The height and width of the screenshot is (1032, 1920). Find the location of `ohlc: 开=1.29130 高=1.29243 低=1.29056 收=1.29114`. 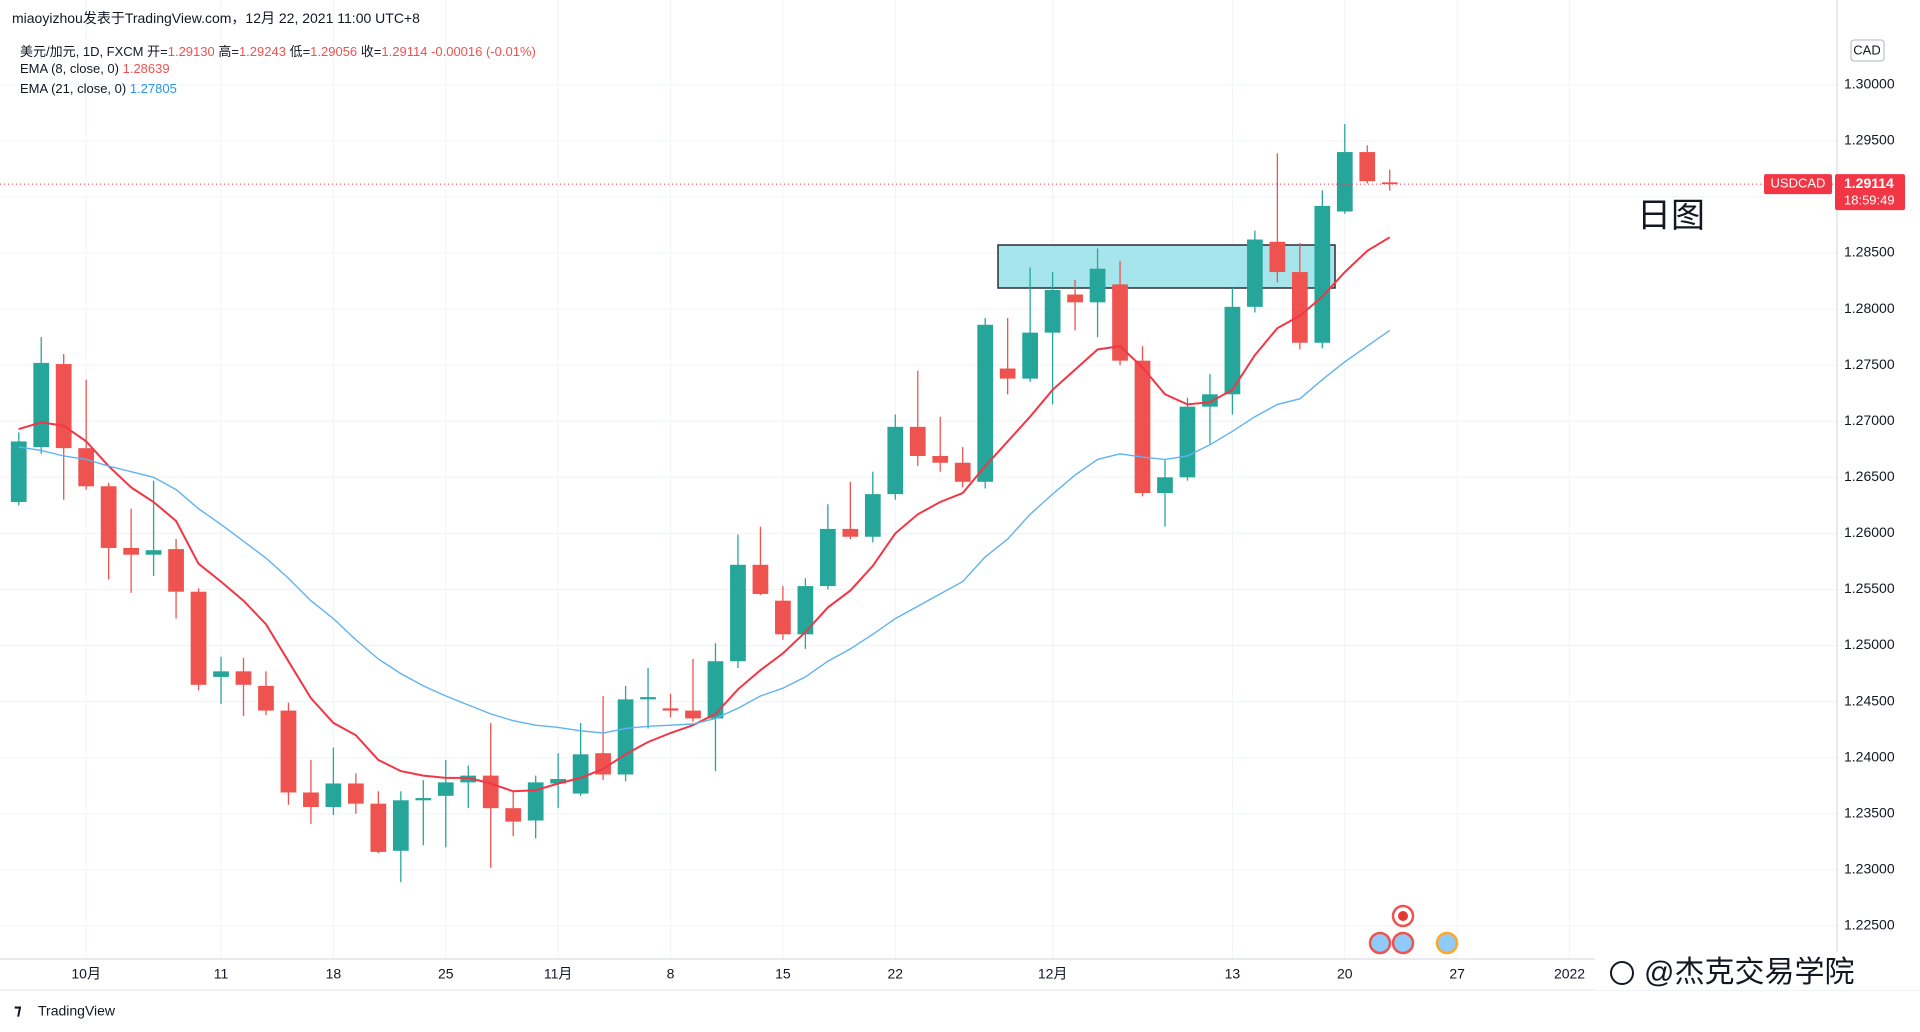

ohlc: 开=1.29130 高=1.29243 低=1.29056 收=1.29114 is located at coordinates (289, 51).